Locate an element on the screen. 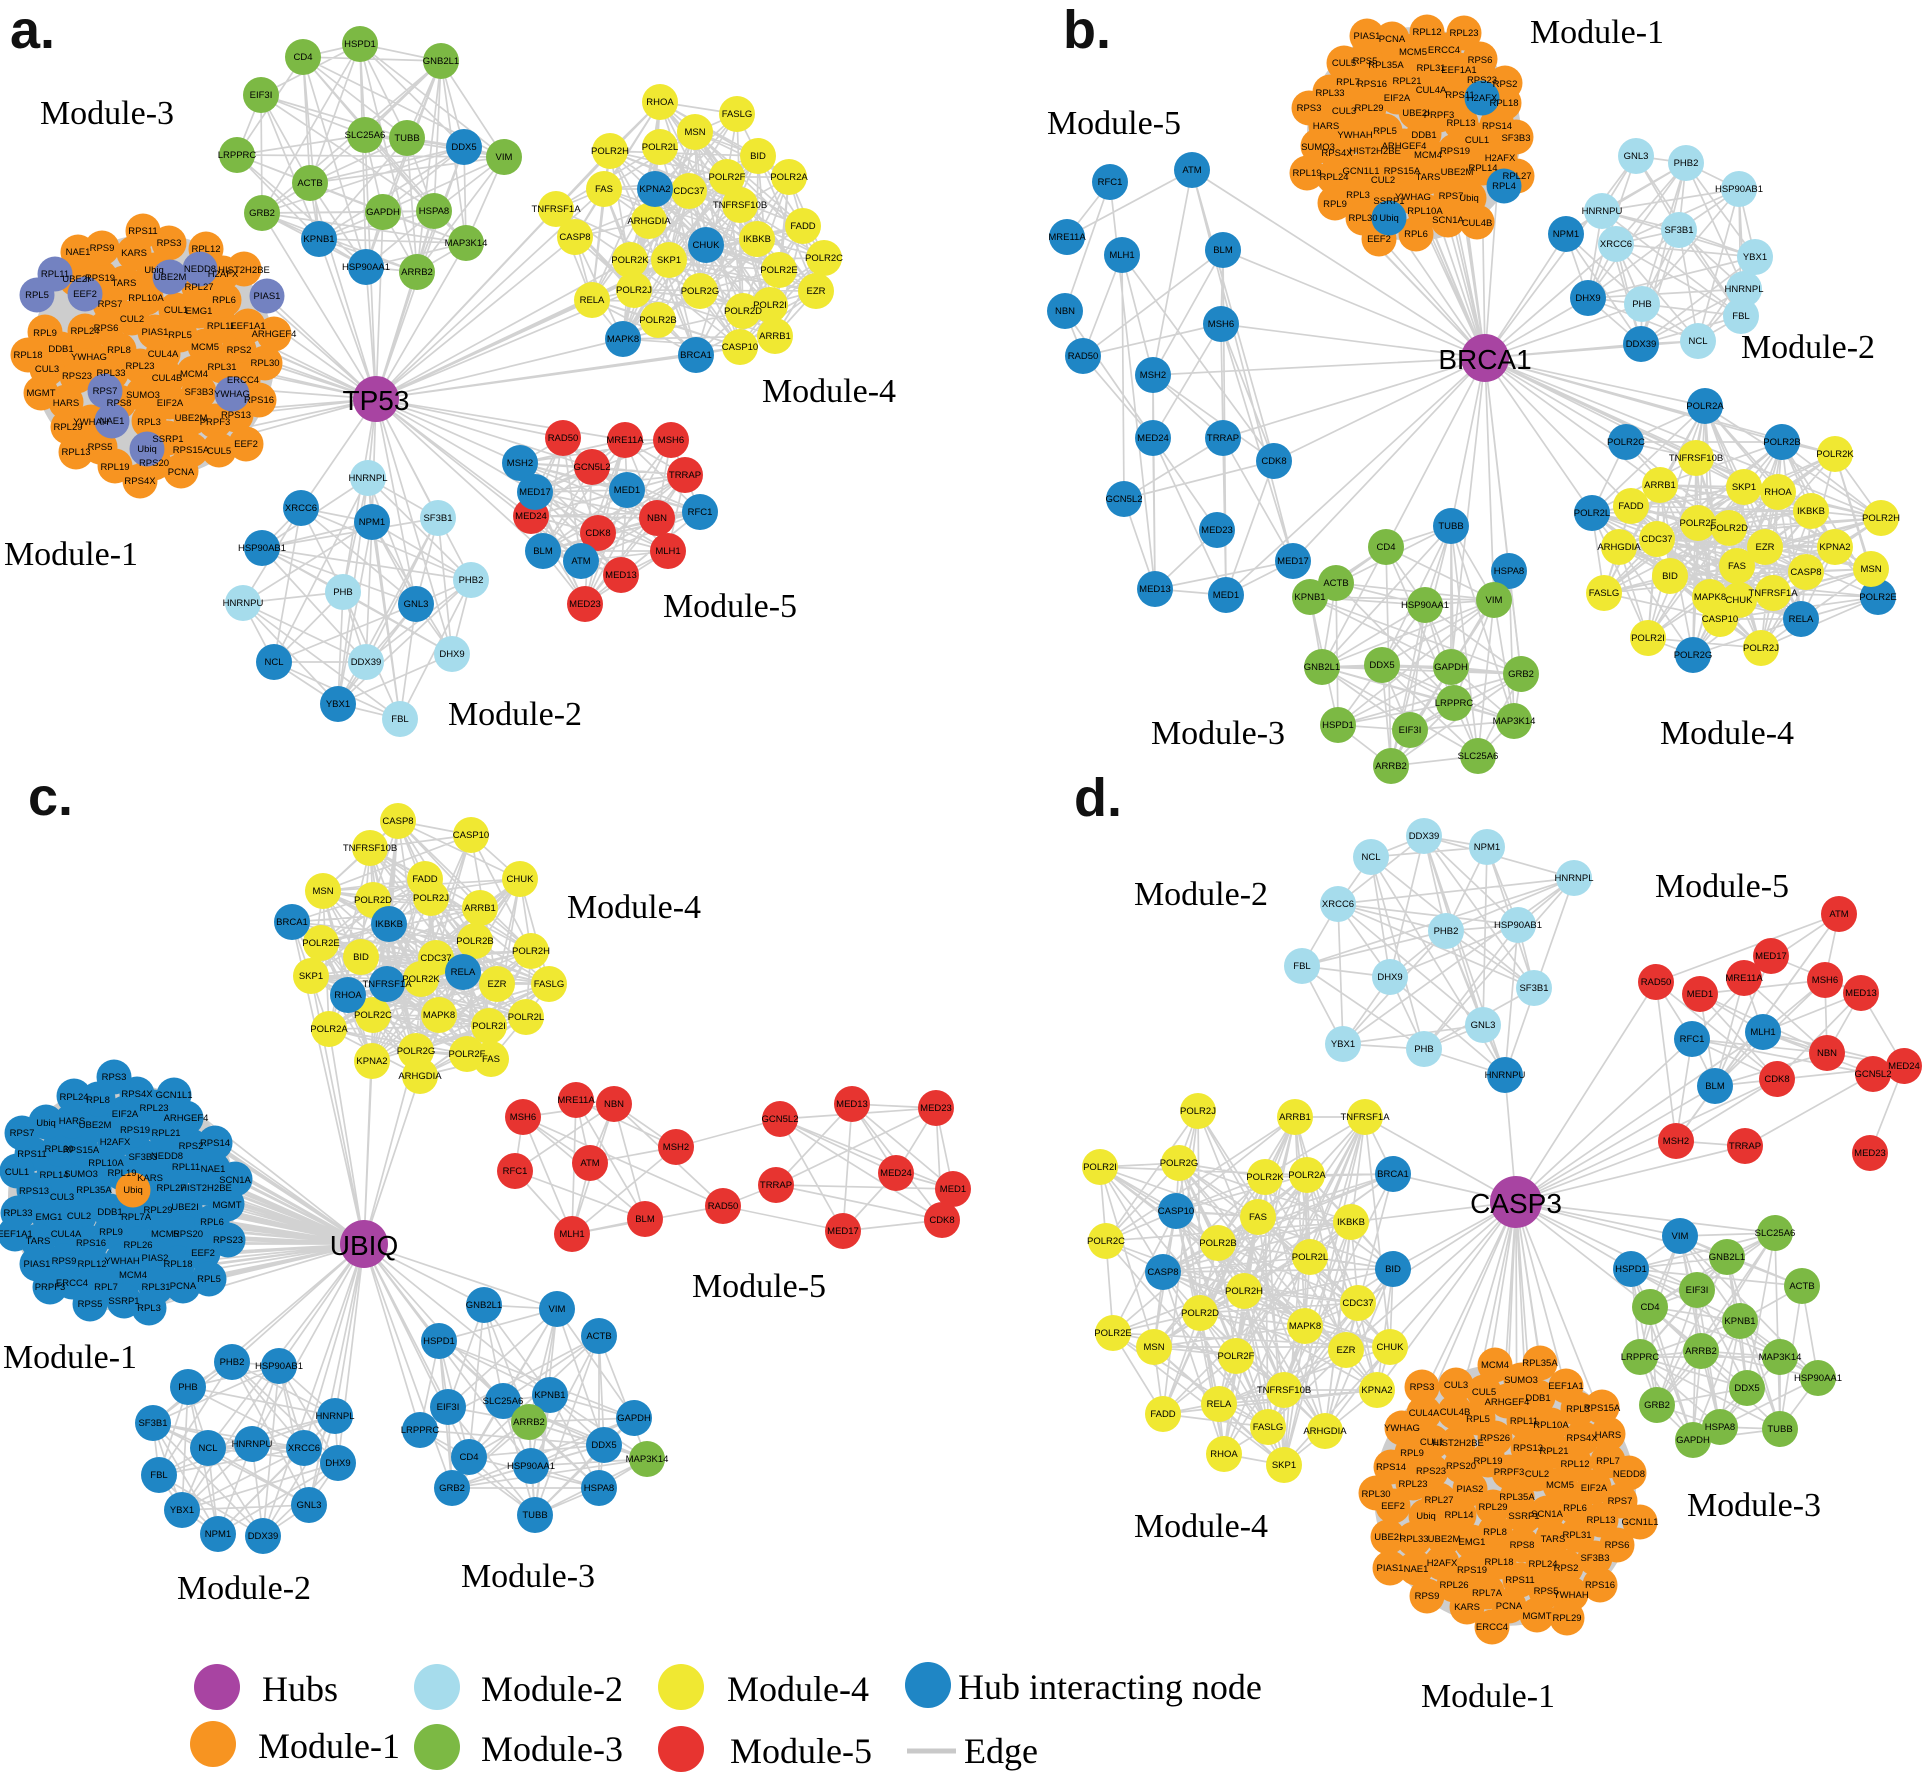  svg-text: RPS9 is located at coordinates (64, 1261).